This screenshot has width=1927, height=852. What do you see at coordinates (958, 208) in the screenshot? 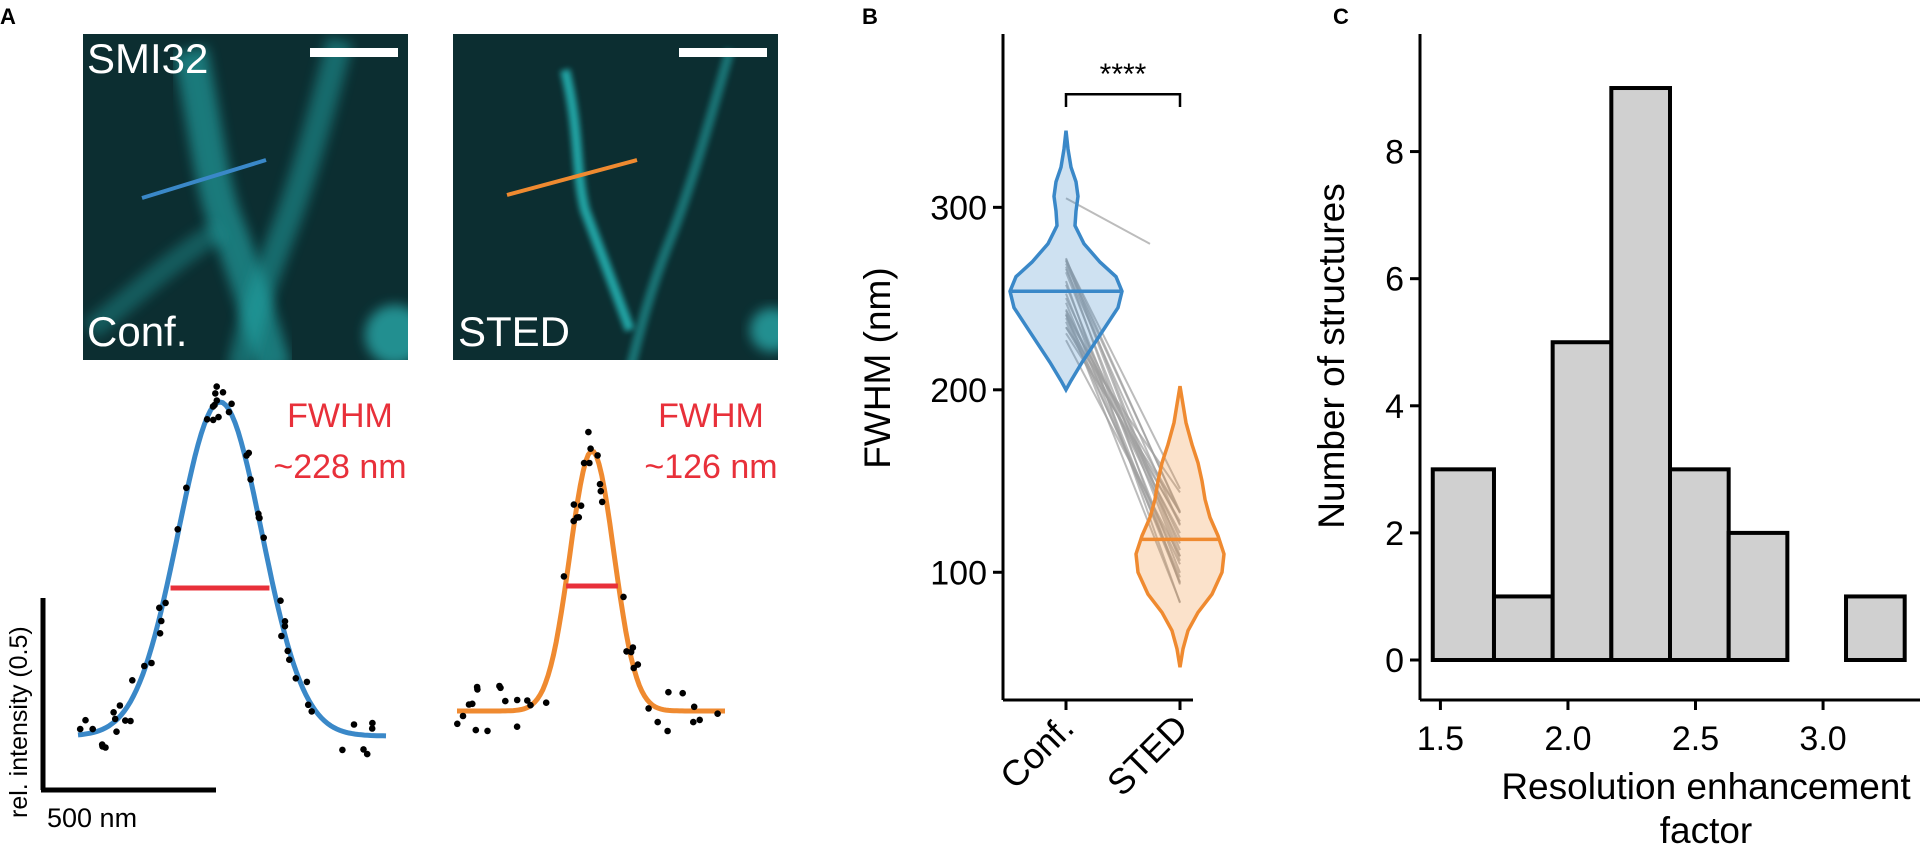
I see `violin-y-tick-label: 300` at bounding box center [958, 208].